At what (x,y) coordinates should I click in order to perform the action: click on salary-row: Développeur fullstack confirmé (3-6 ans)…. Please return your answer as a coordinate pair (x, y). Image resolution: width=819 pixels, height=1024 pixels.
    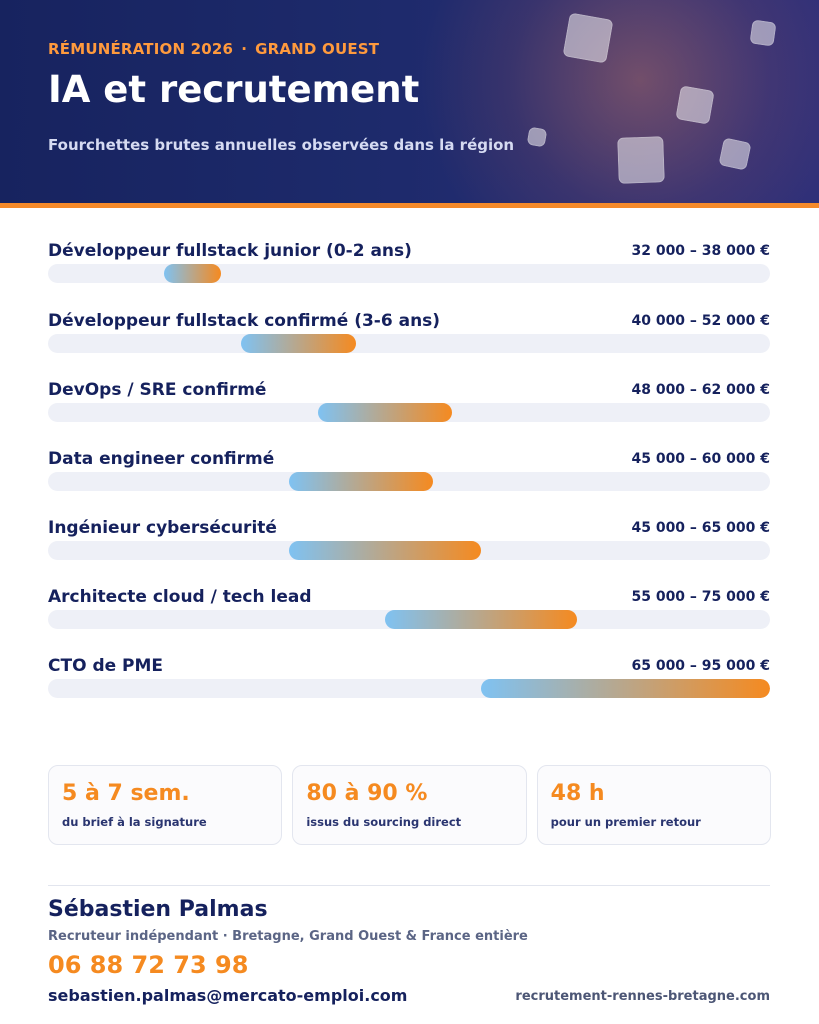
    Looking at the image, I should click on (409, 341).